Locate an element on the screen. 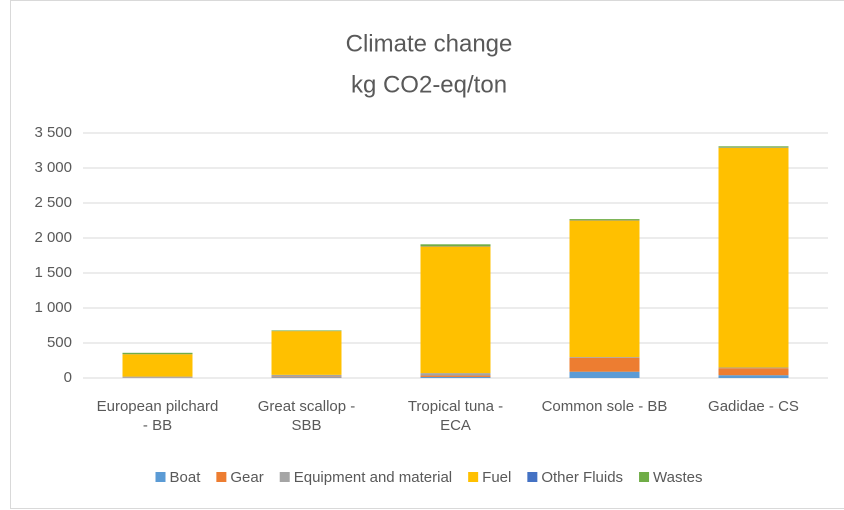  chart-subtitle: kg CO2-eq/ton is located at coordinates (429, 84).